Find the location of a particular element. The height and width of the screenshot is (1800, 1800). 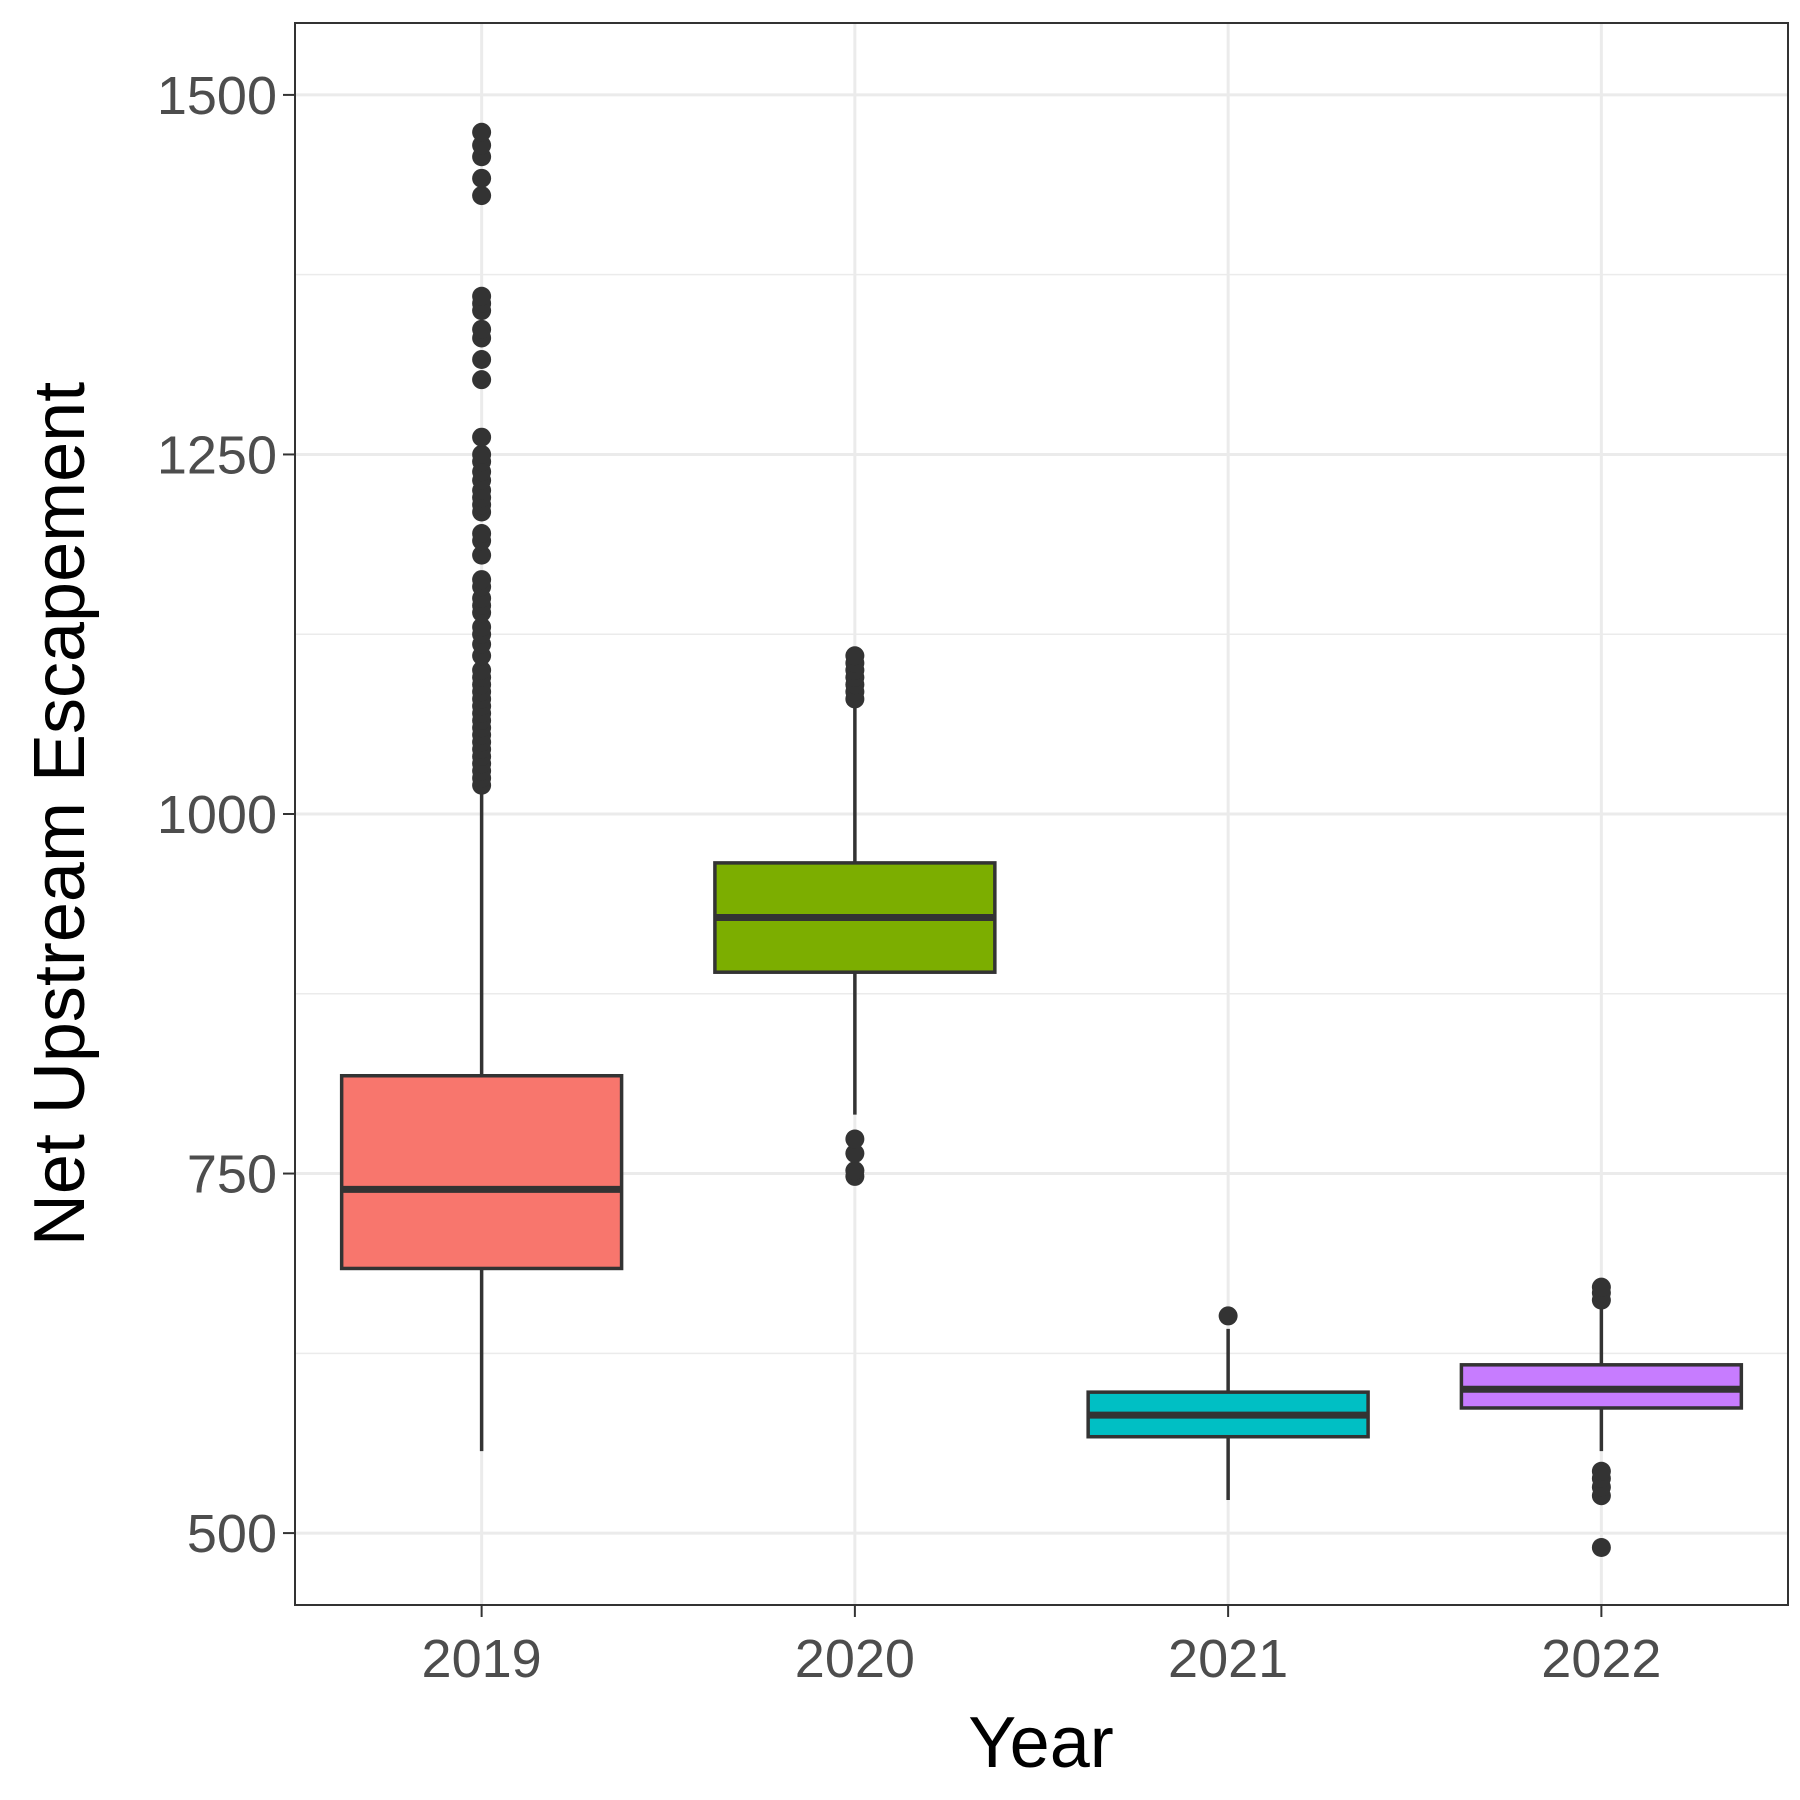

x-axis-title: Year is located at coordinates (1040, 1743).